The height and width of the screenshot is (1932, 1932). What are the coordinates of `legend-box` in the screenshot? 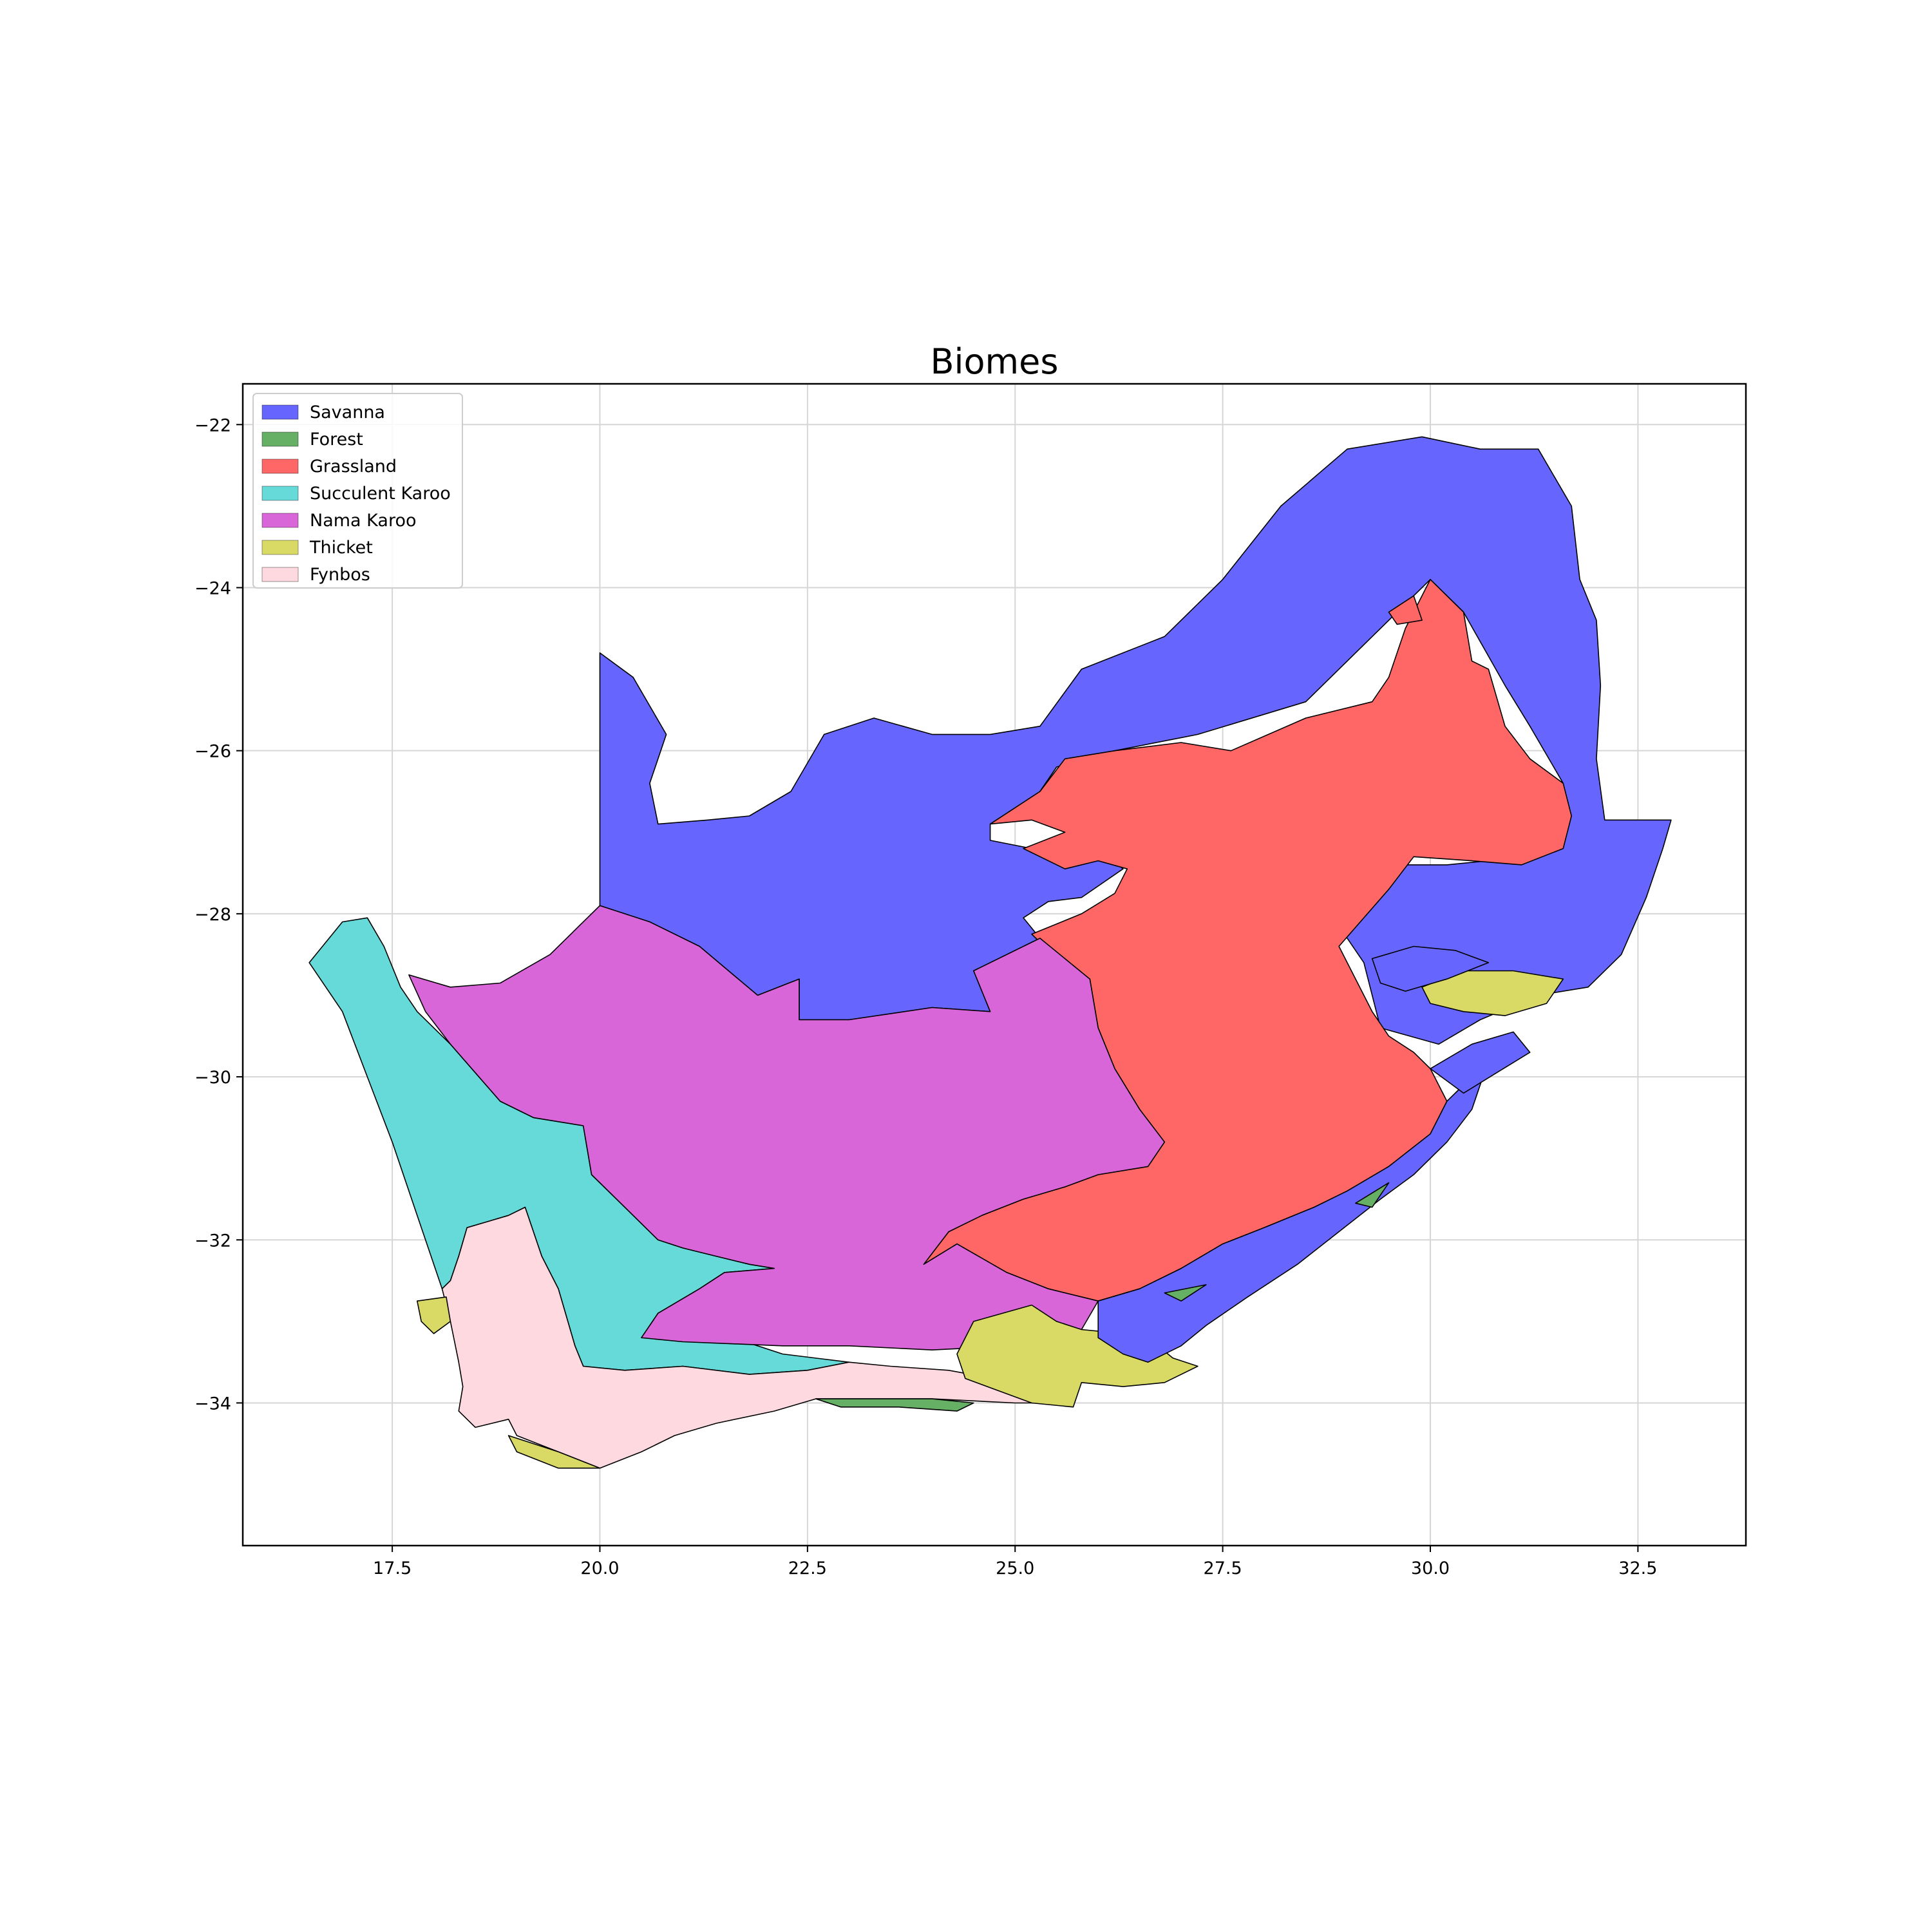 It's located at (357, 491).